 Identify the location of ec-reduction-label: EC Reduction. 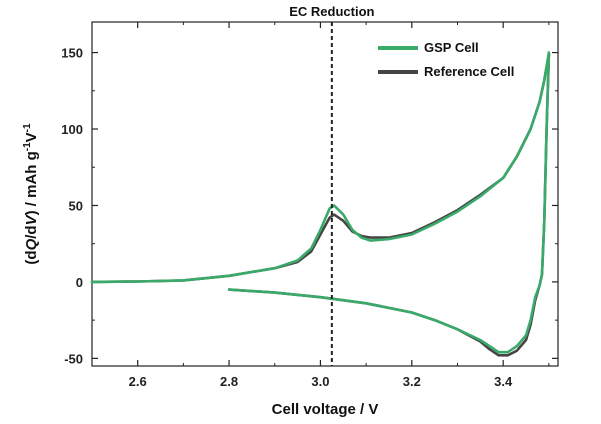
(331, 11).